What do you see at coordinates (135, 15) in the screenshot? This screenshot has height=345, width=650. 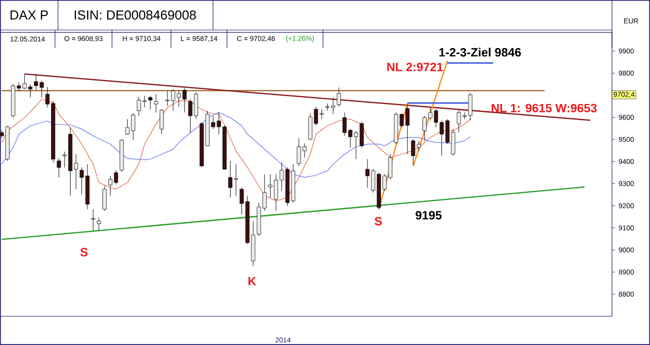 I see `chart-subtitle: ISIN: DE0008469008` at bounding box center [135, 15].